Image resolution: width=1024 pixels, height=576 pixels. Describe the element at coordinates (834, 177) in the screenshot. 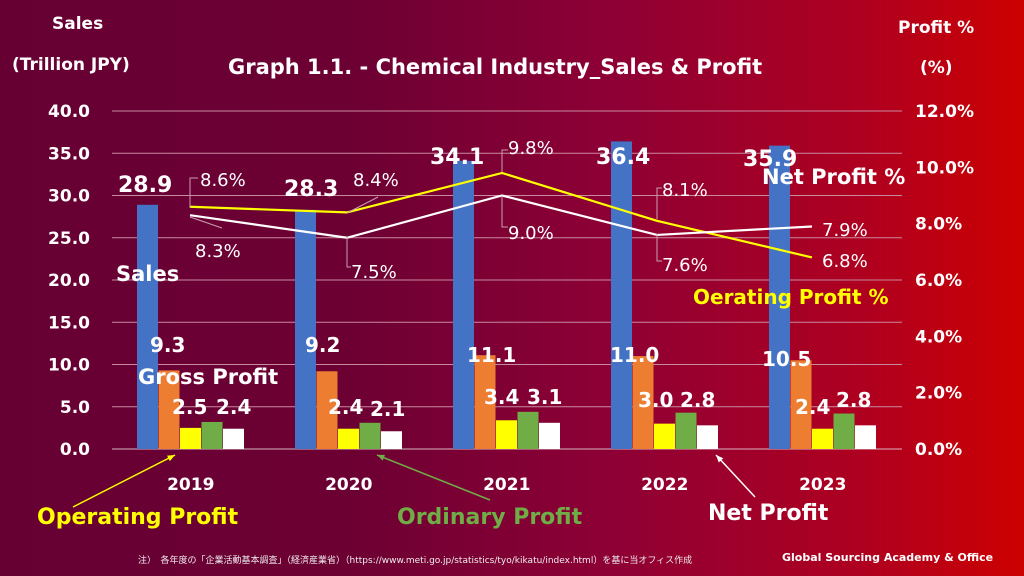

I see `callout-net-profit-pct: Net Profit %` at that location.